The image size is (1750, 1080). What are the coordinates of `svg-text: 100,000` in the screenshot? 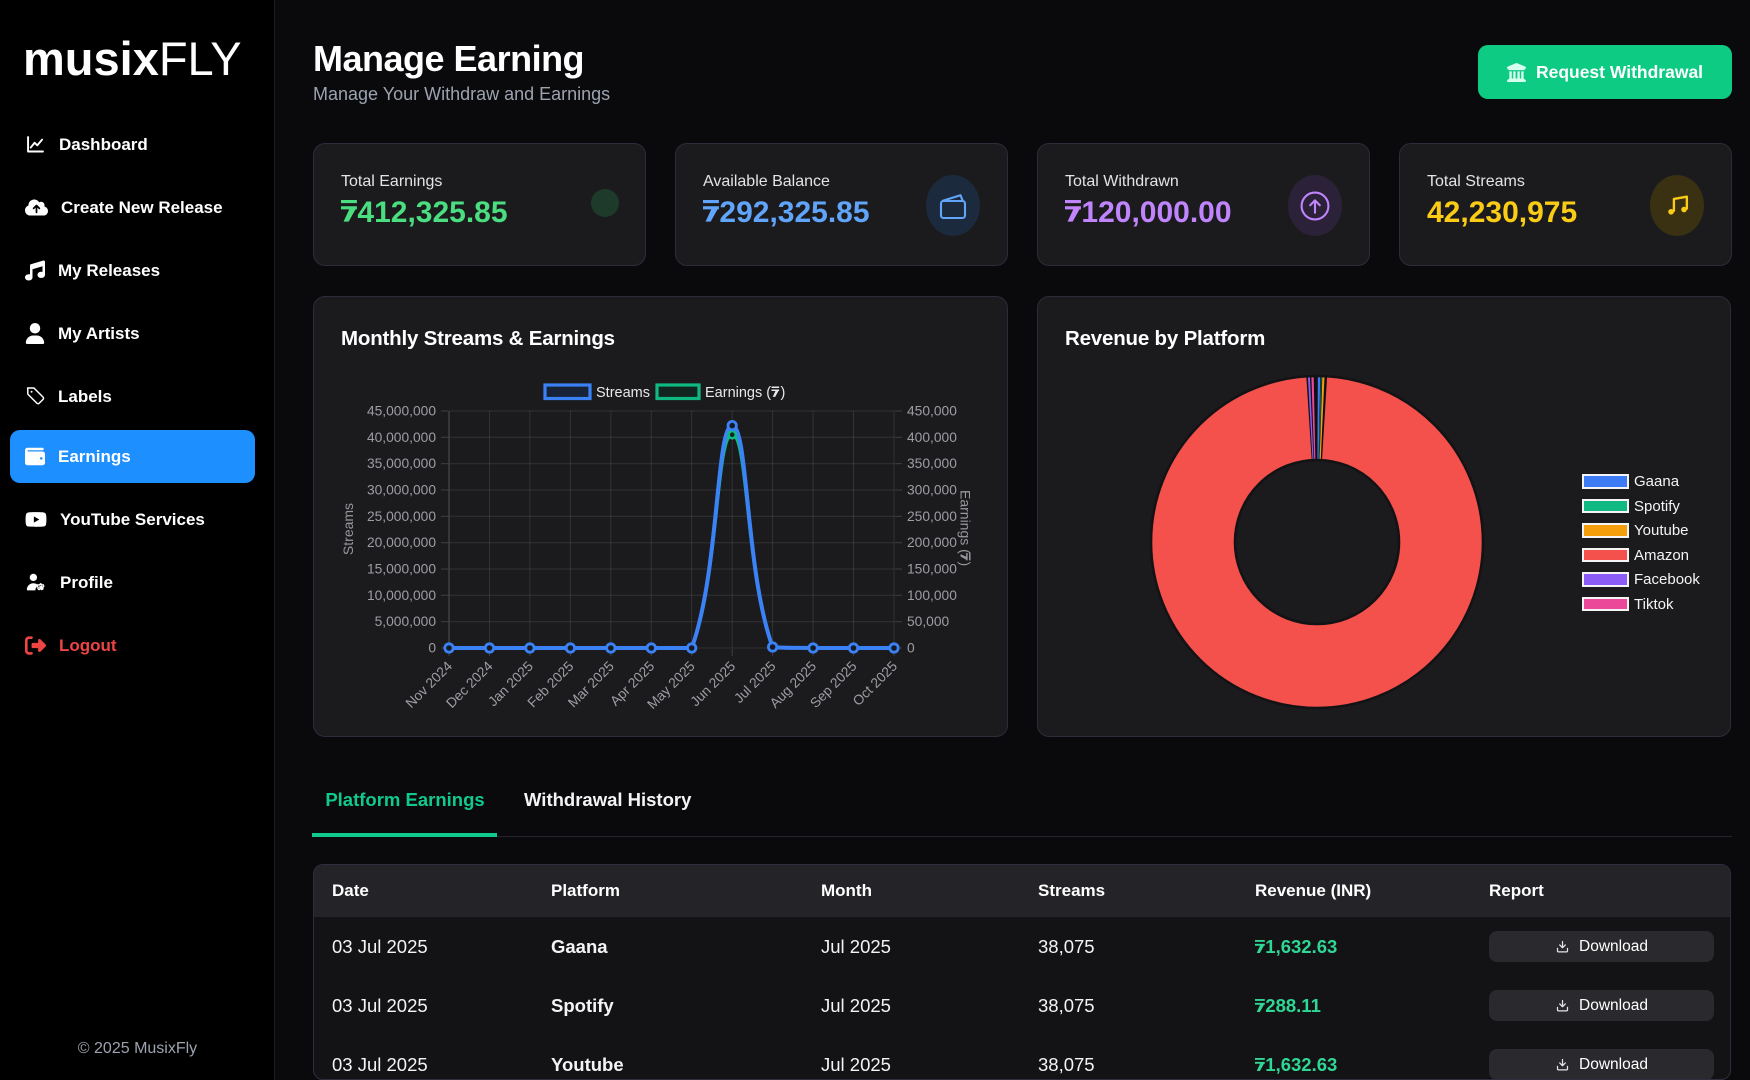 It's located at (932, 595).